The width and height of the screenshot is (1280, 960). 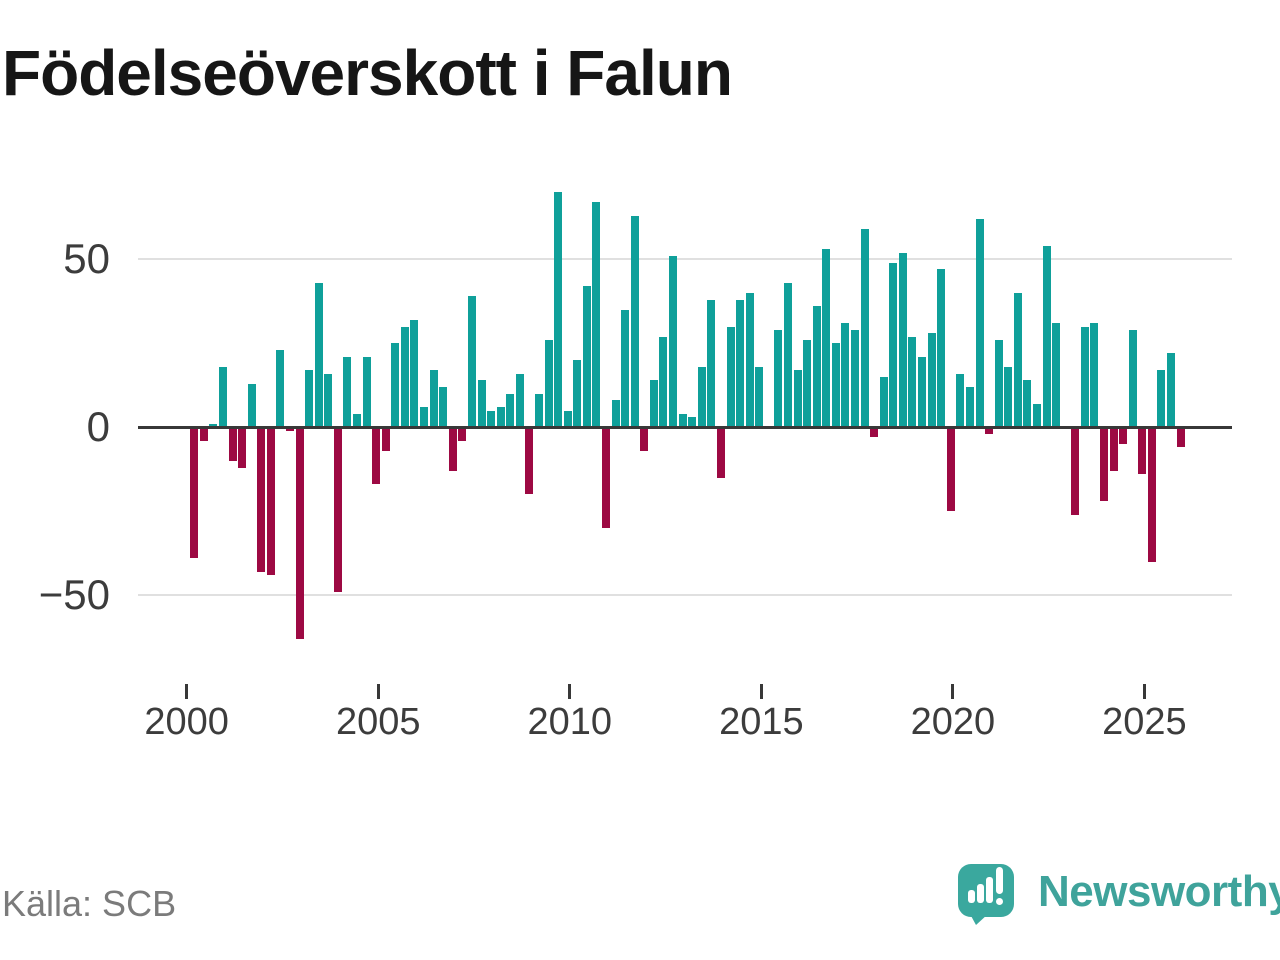 What do you see at coordinates (222, 397) in the screenshot?
I see `bar-2000-Q4` at bounding box center [222, 397].